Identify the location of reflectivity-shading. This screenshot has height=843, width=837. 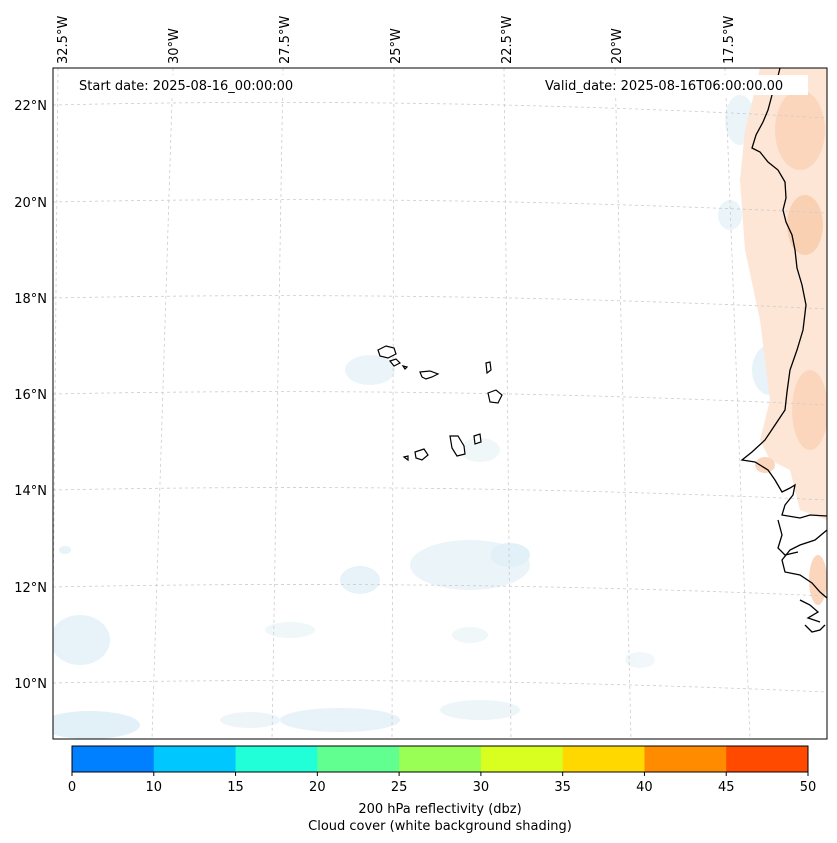
(783, 336).